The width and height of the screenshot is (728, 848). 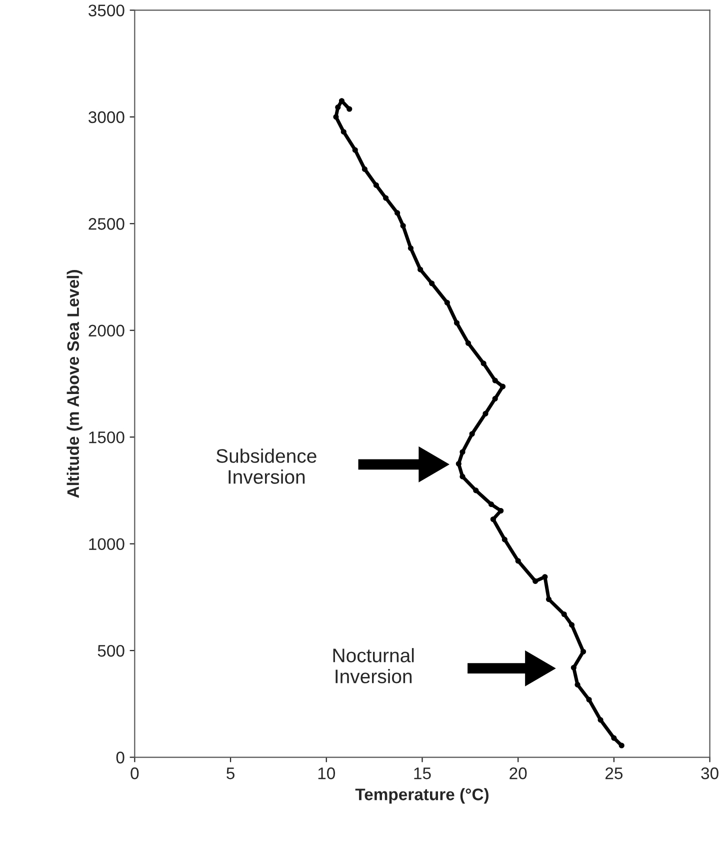 What do you see at coordinates (327, 773) in the screenshot?
I see `x-tick-label: 10` at bounding box center [327, 773].